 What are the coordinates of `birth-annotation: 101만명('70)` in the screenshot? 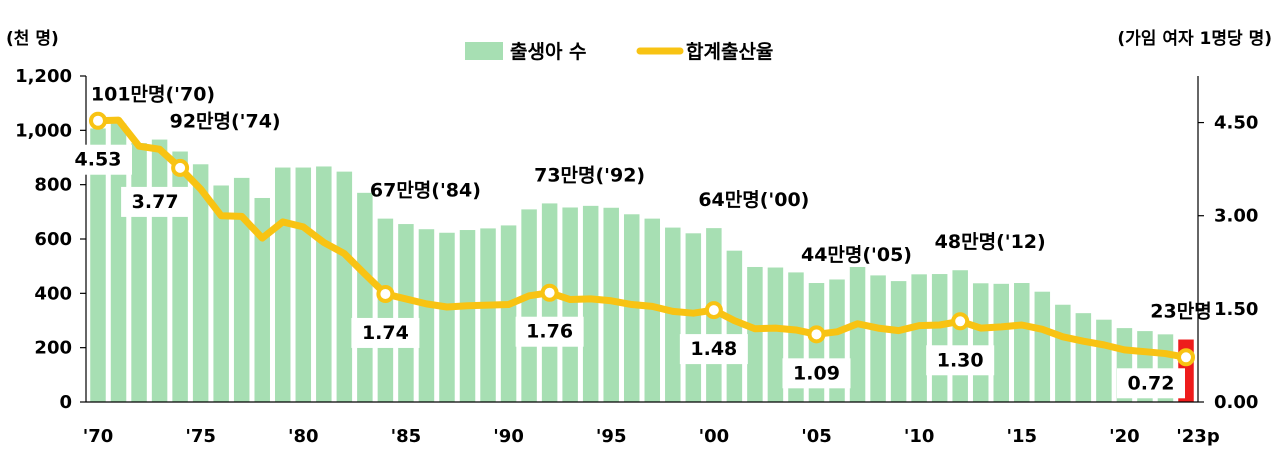 It's located at (153, 94).